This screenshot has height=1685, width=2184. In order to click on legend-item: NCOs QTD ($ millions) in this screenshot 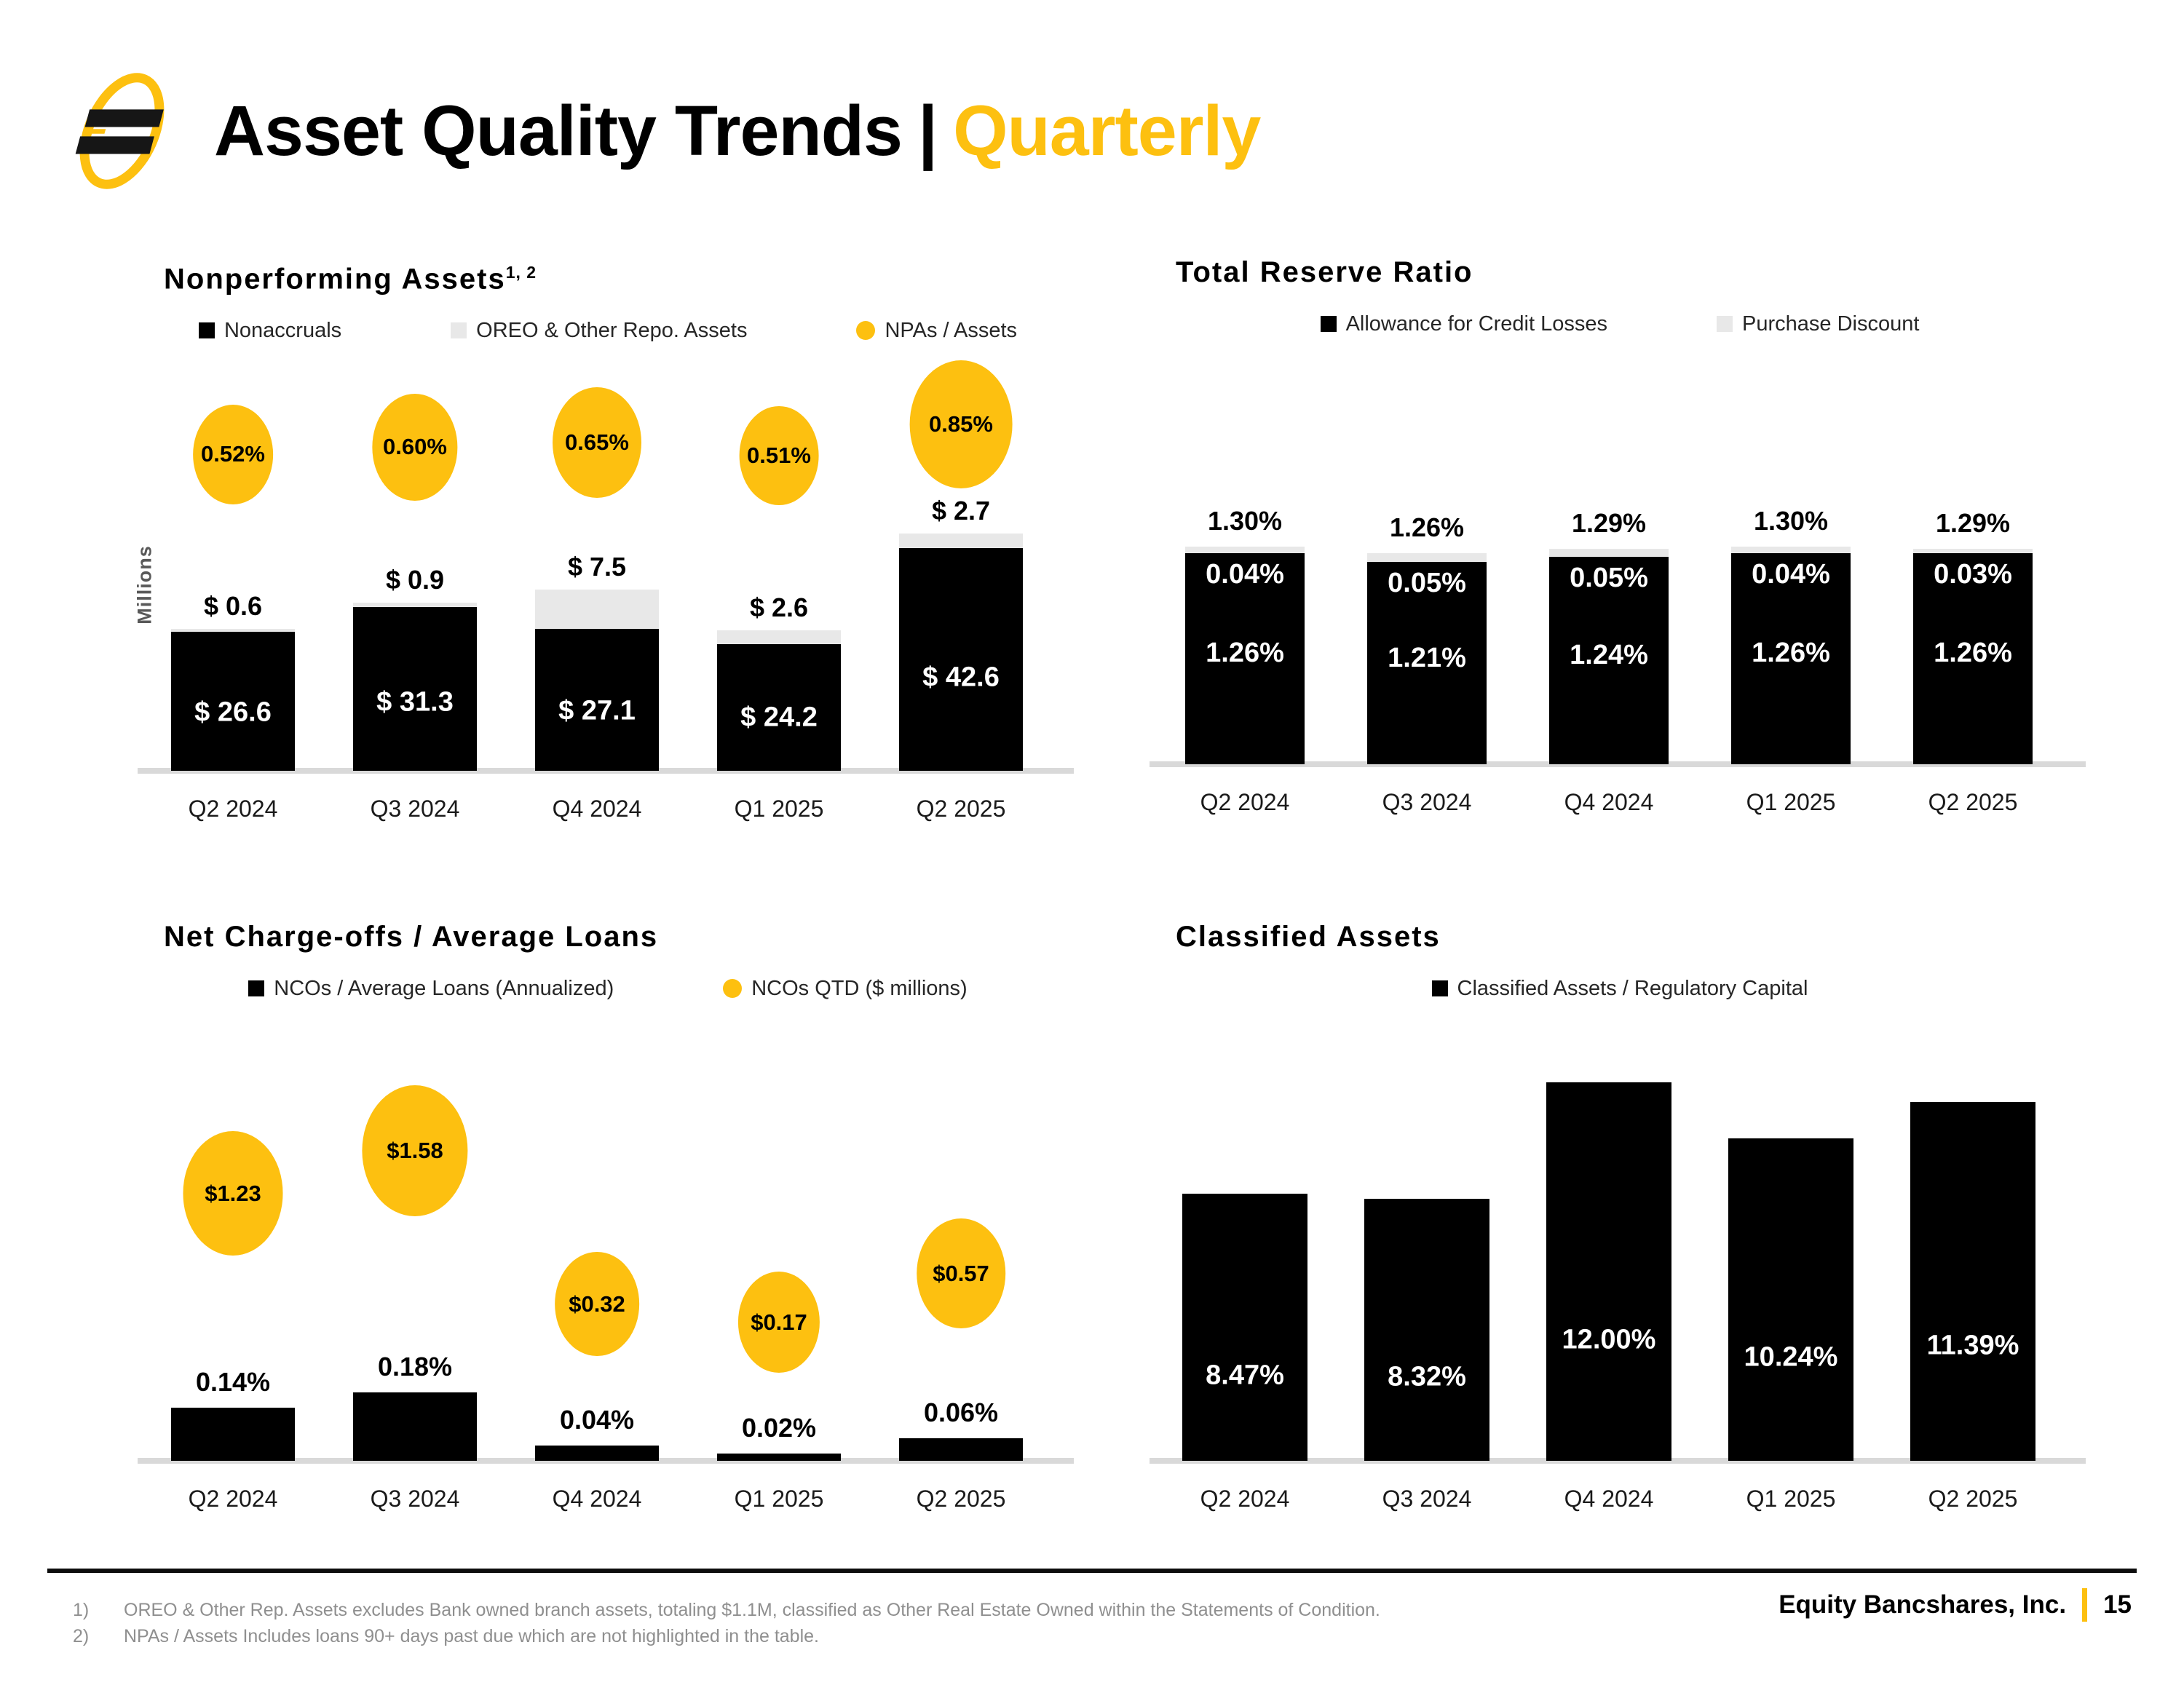, I will do `click(845, 988)`.